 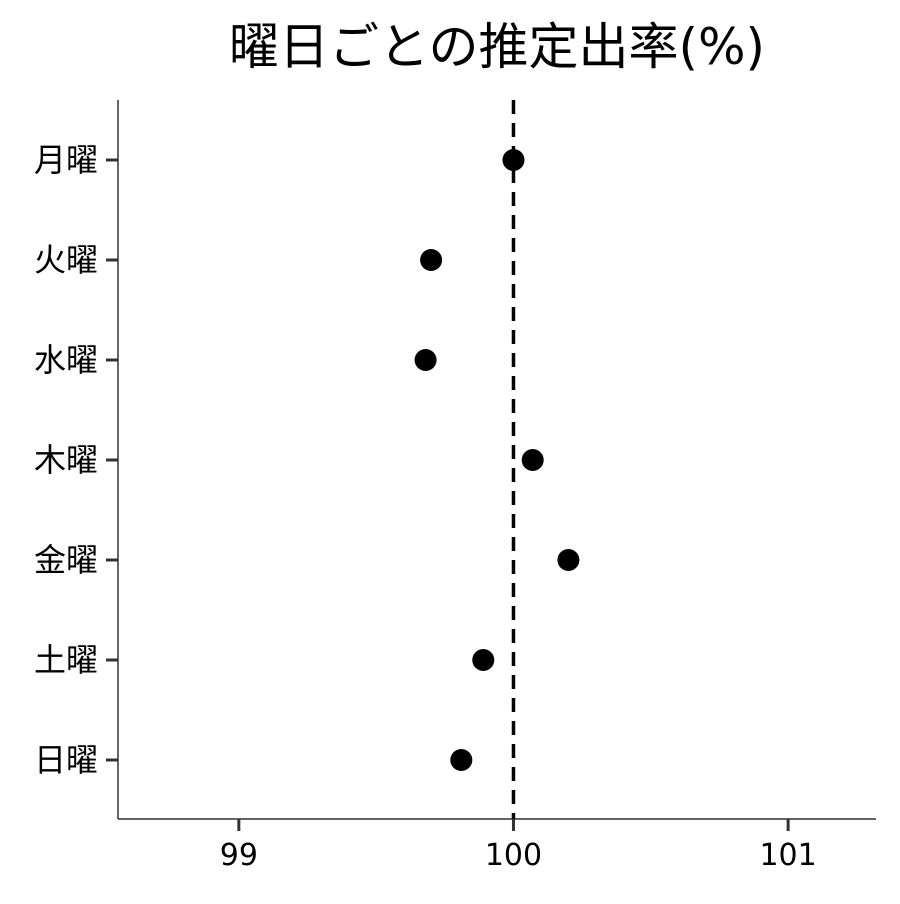 I want to click on y-tick-label: 日曜, so click(x=66, y=760).